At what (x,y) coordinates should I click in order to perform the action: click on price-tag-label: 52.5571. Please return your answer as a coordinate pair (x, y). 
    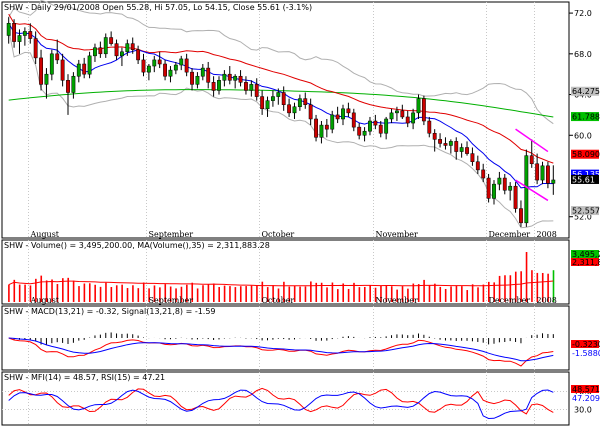
    Looking at the image, I should click on (586, 211).